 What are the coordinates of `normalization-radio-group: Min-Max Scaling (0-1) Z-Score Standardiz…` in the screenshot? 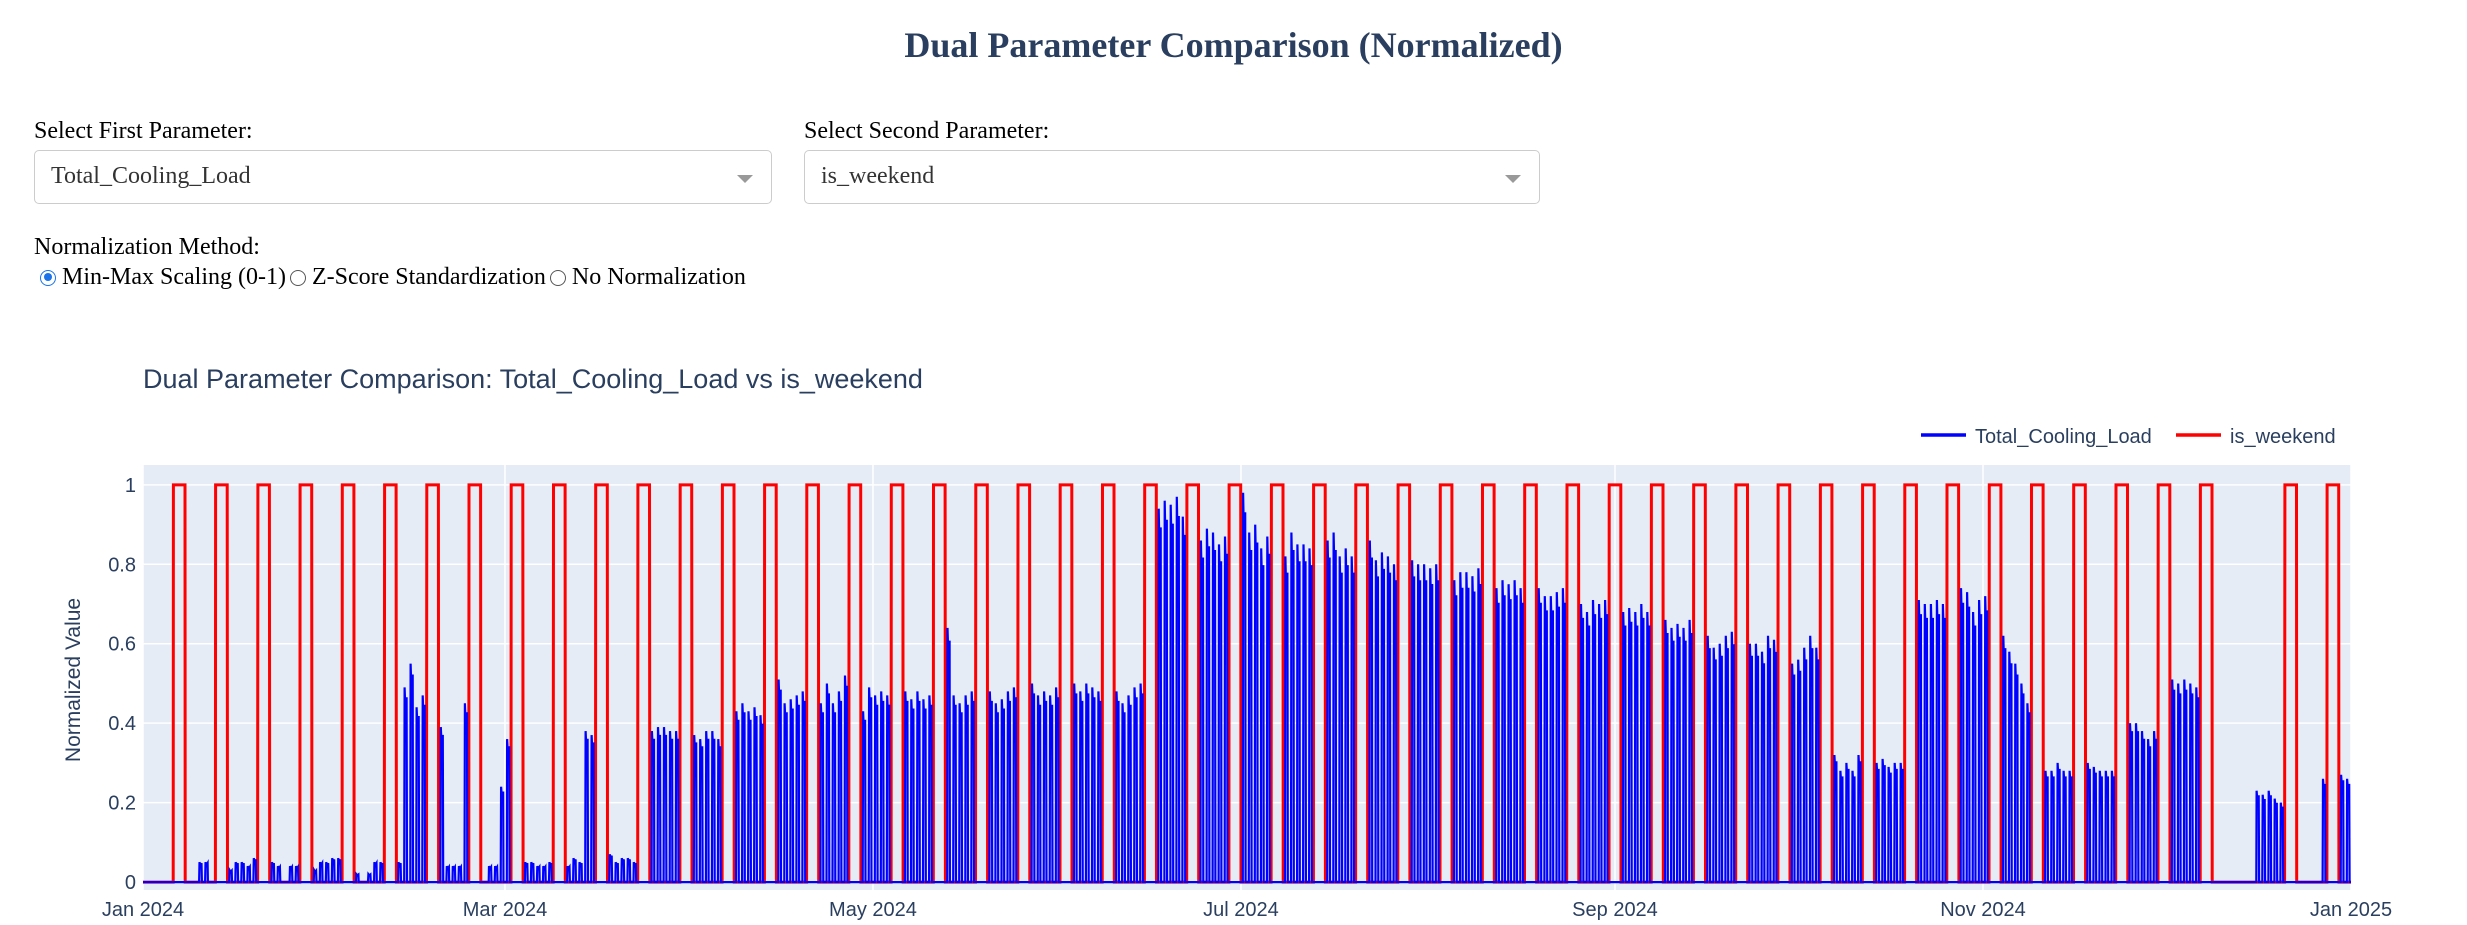 It's located at (395, 277).